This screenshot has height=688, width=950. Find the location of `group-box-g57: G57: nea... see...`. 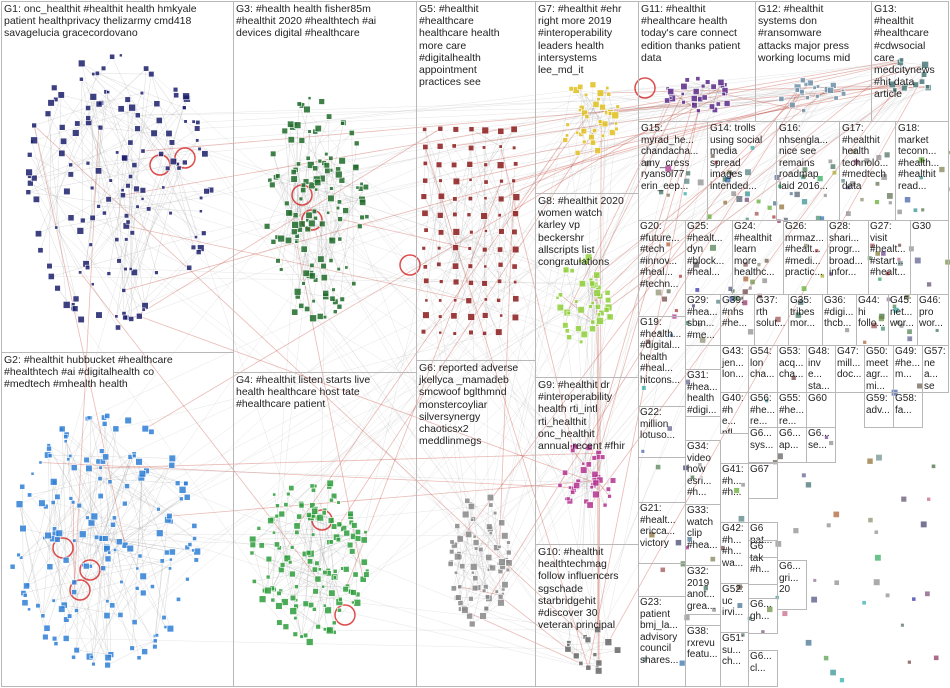

group-box-g57: G57: nea... see... is located at coordinates (935, 369).